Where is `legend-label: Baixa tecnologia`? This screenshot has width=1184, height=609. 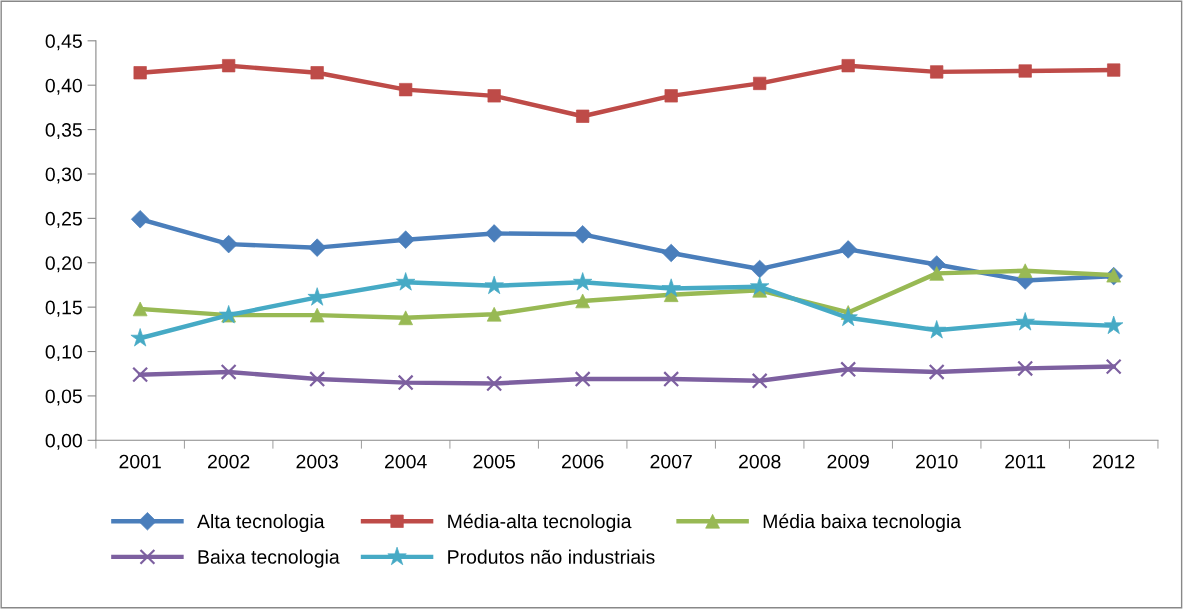
legend-label: Baixa tecnologia is located at coordinates (269, 558).